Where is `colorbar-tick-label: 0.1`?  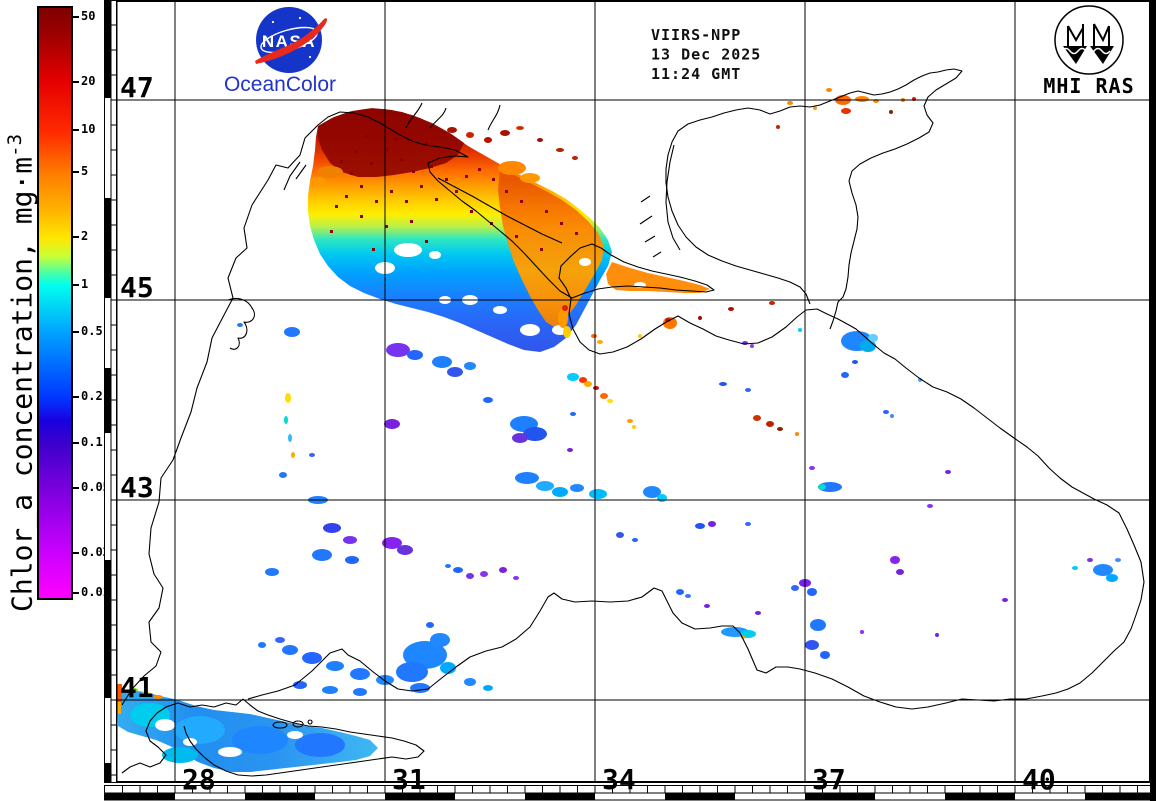 colorbar-tick-label: 0.1 is located at coordinates (92, 442).